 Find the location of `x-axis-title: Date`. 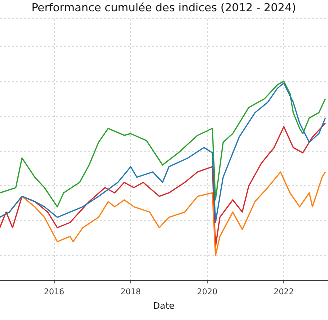

x-axis-title: Date is located at coordinates (164, 307).